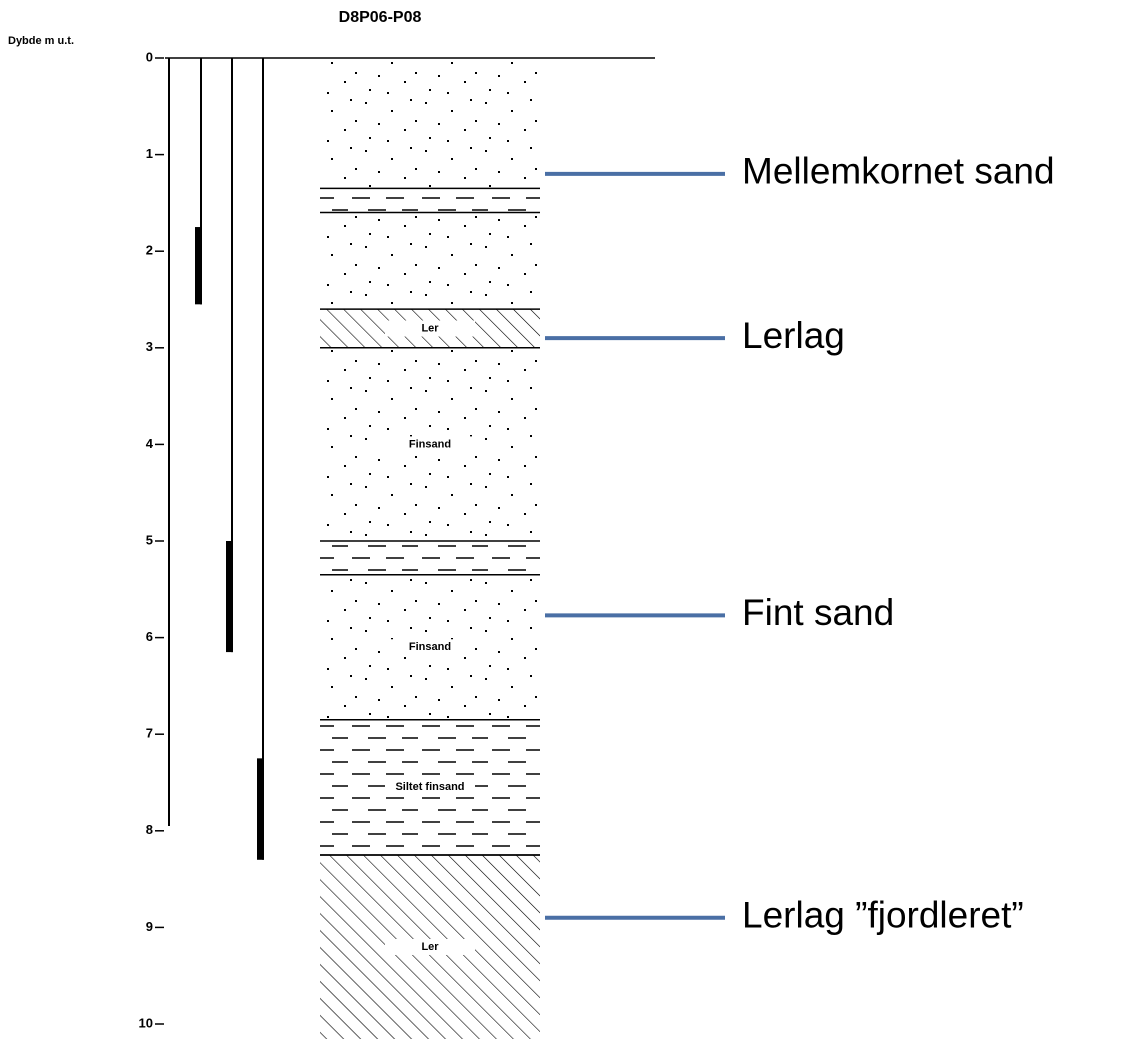 The width and height of the screenshot is (1129, 1039). Describe the element at coordinates (149, 829) in the screenshot. I see `tick-label: 8` at that location.